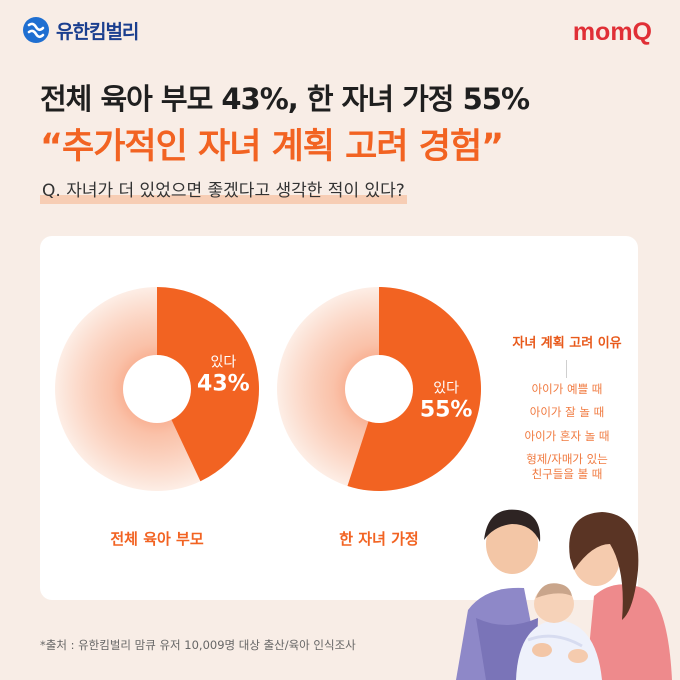 This screenshot has width=680, height=680. I want to click on donut-center-value: 55%, so click(446, 410).